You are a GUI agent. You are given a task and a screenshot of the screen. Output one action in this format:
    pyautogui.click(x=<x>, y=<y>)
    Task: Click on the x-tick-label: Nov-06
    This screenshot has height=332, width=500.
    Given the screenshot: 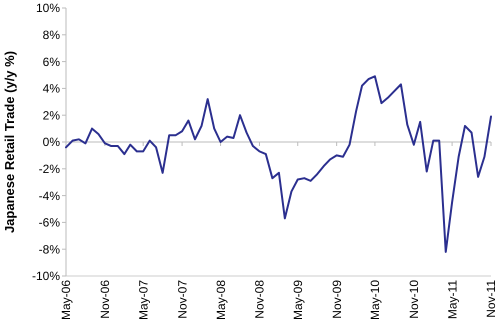 What is the action you would take?
    pyautogui.click(x=105, y=299)
    